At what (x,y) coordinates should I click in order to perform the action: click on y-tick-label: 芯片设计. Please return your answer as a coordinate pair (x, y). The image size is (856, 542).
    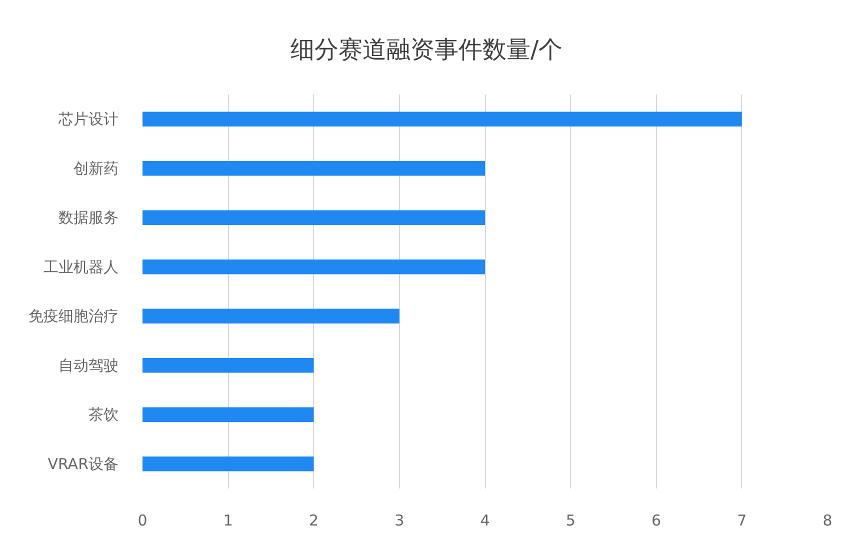
    Looking at the image, I should click on (88, 119).